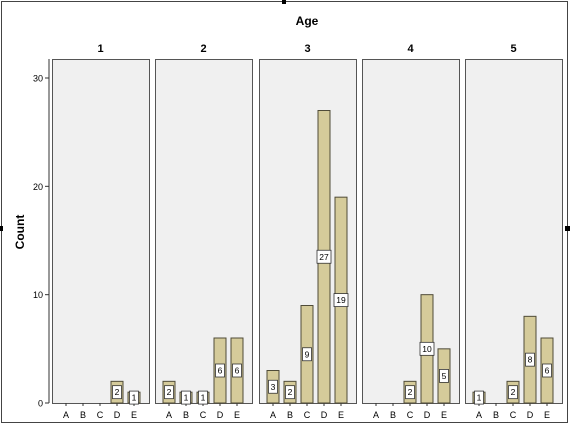 This screenshot has height=429, width=571. Describe the element at coordinates (307, 21) in the screenshot. I see `facet-title: Age` at that location.